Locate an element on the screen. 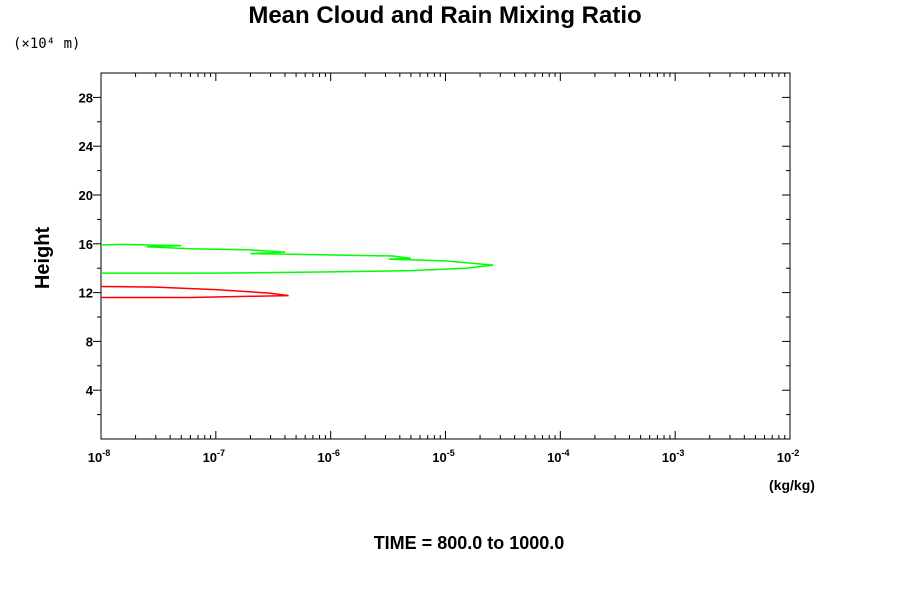  y-tick-label: 24 is located at coordinates (86, 146).